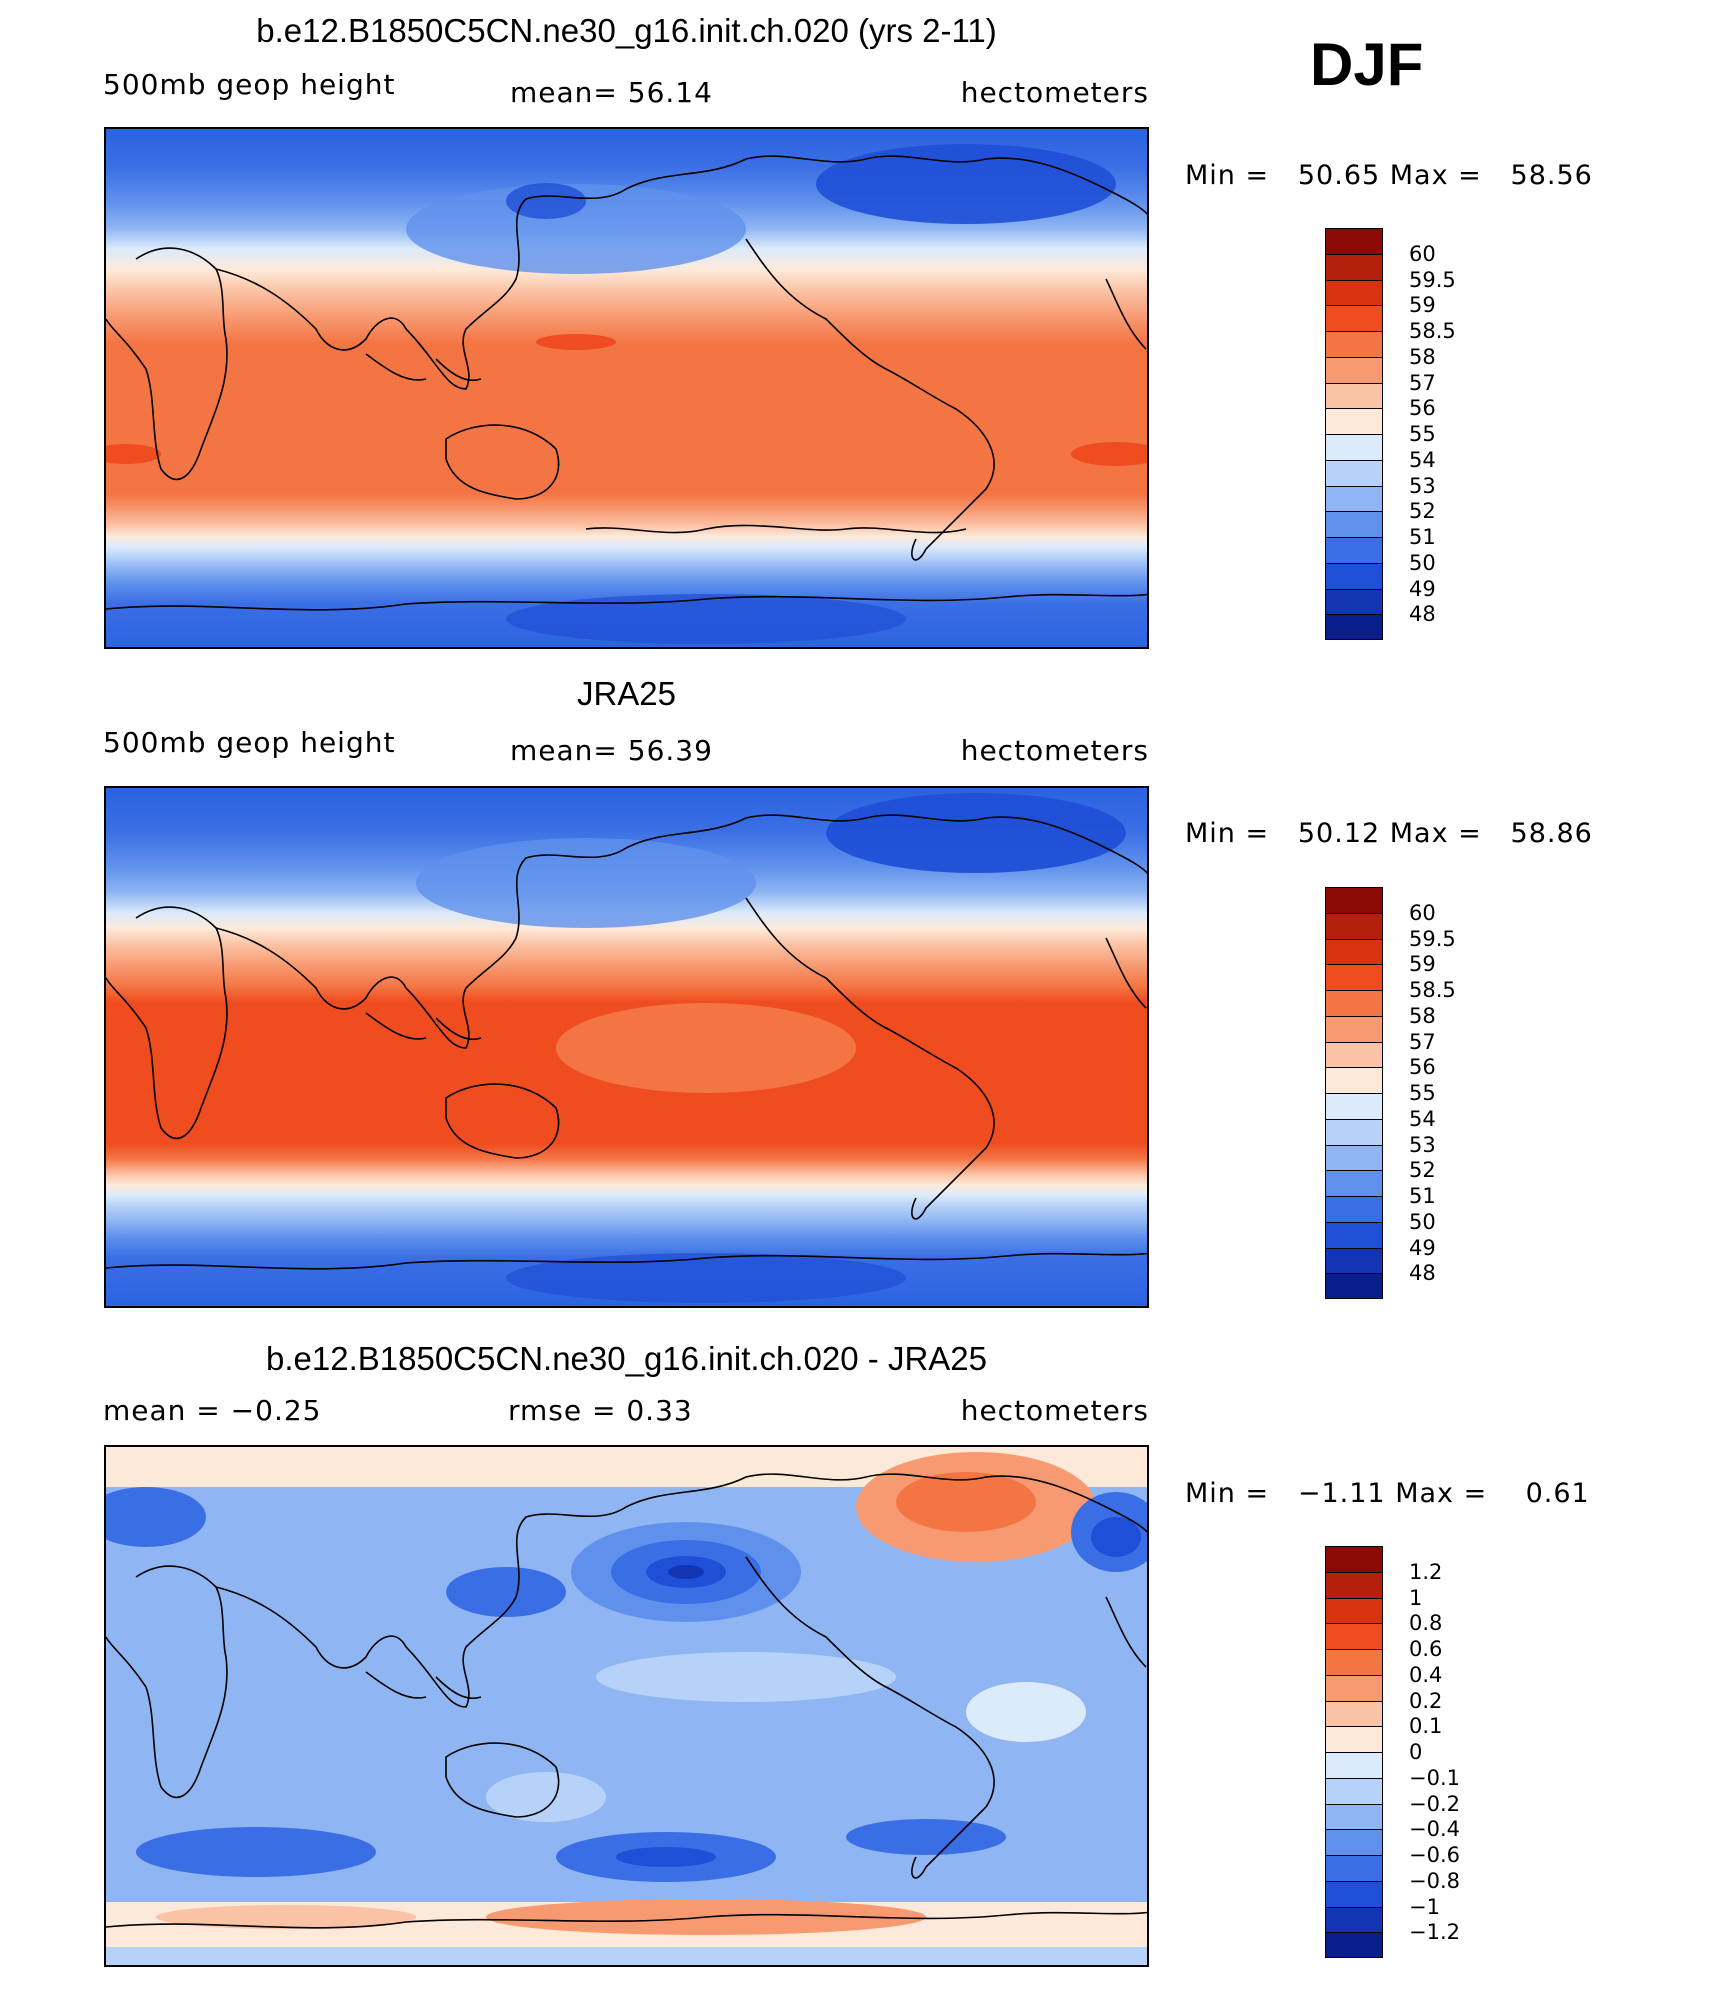 The width and height of the screenshot is (1710, 1991). I want to click on panel-2-max-value: 58.86, so click(1551, 833).